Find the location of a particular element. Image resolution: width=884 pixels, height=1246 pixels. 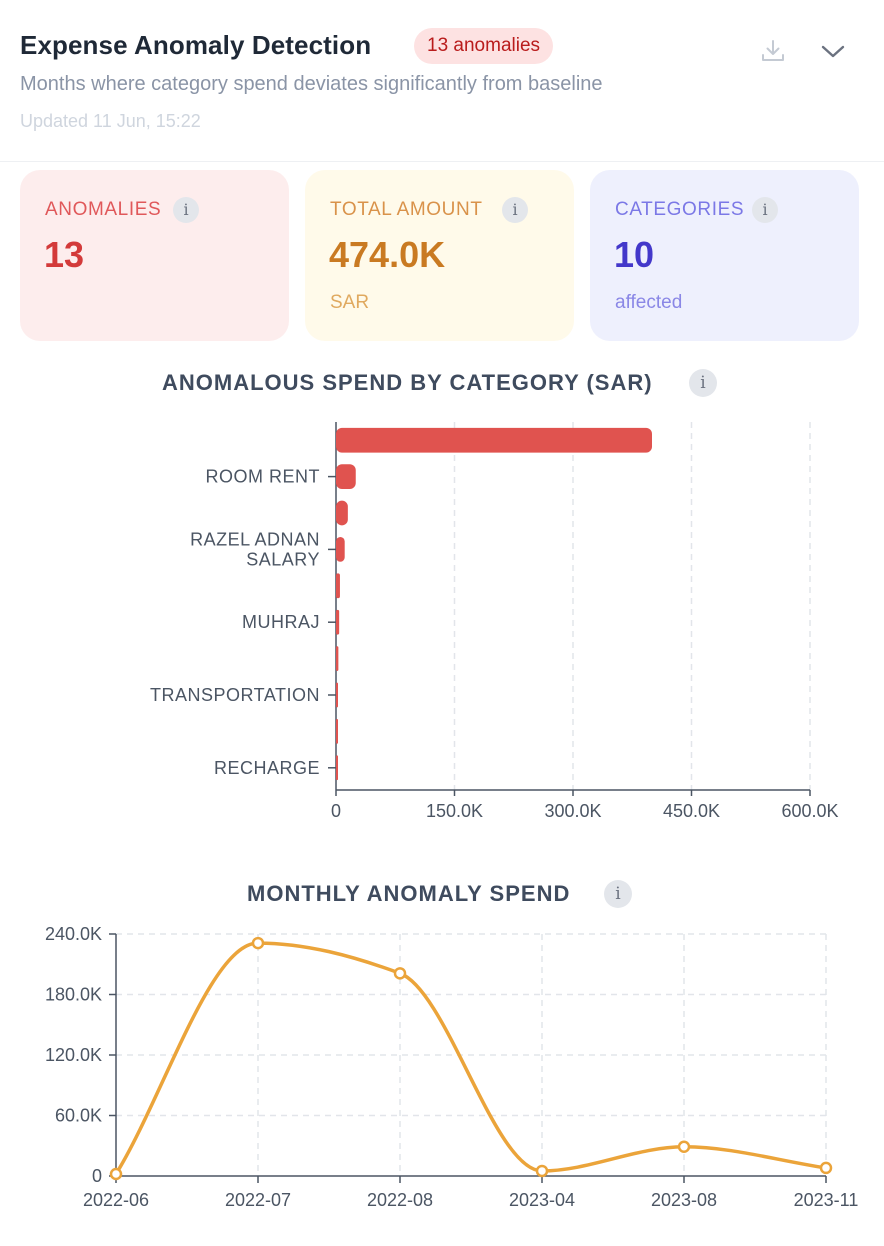

download-icon is located at coordinates (773, 51).